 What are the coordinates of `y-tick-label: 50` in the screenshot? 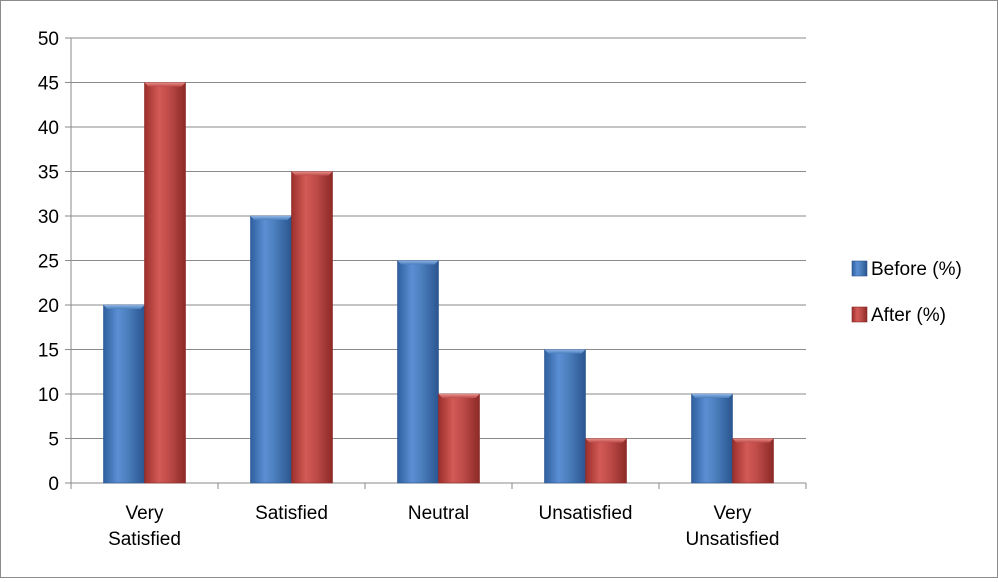 It's located at (48, 39).